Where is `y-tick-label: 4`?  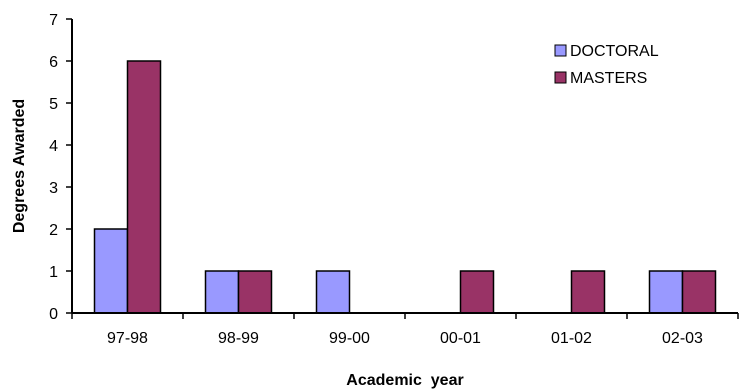 y-tick-label: 4 is located at coordinates (53, 146).